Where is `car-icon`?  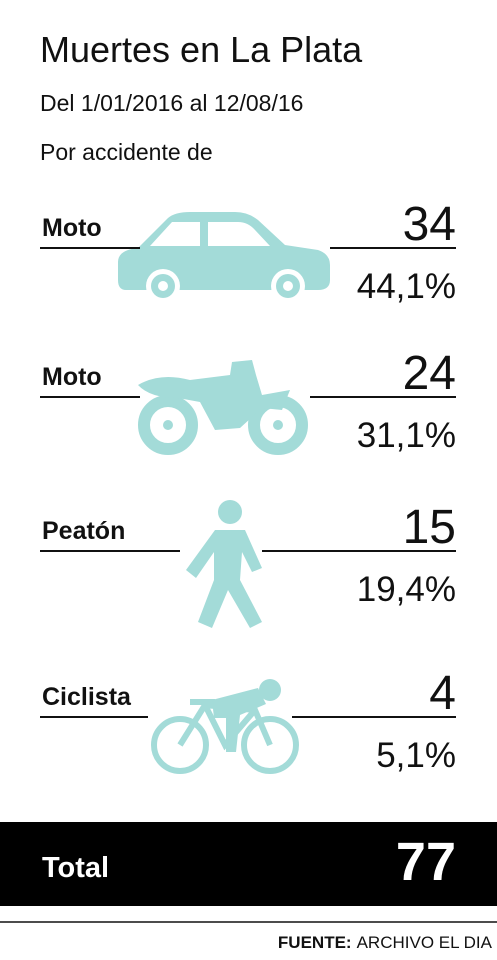
car-icon is located at coordinates (224, 257).